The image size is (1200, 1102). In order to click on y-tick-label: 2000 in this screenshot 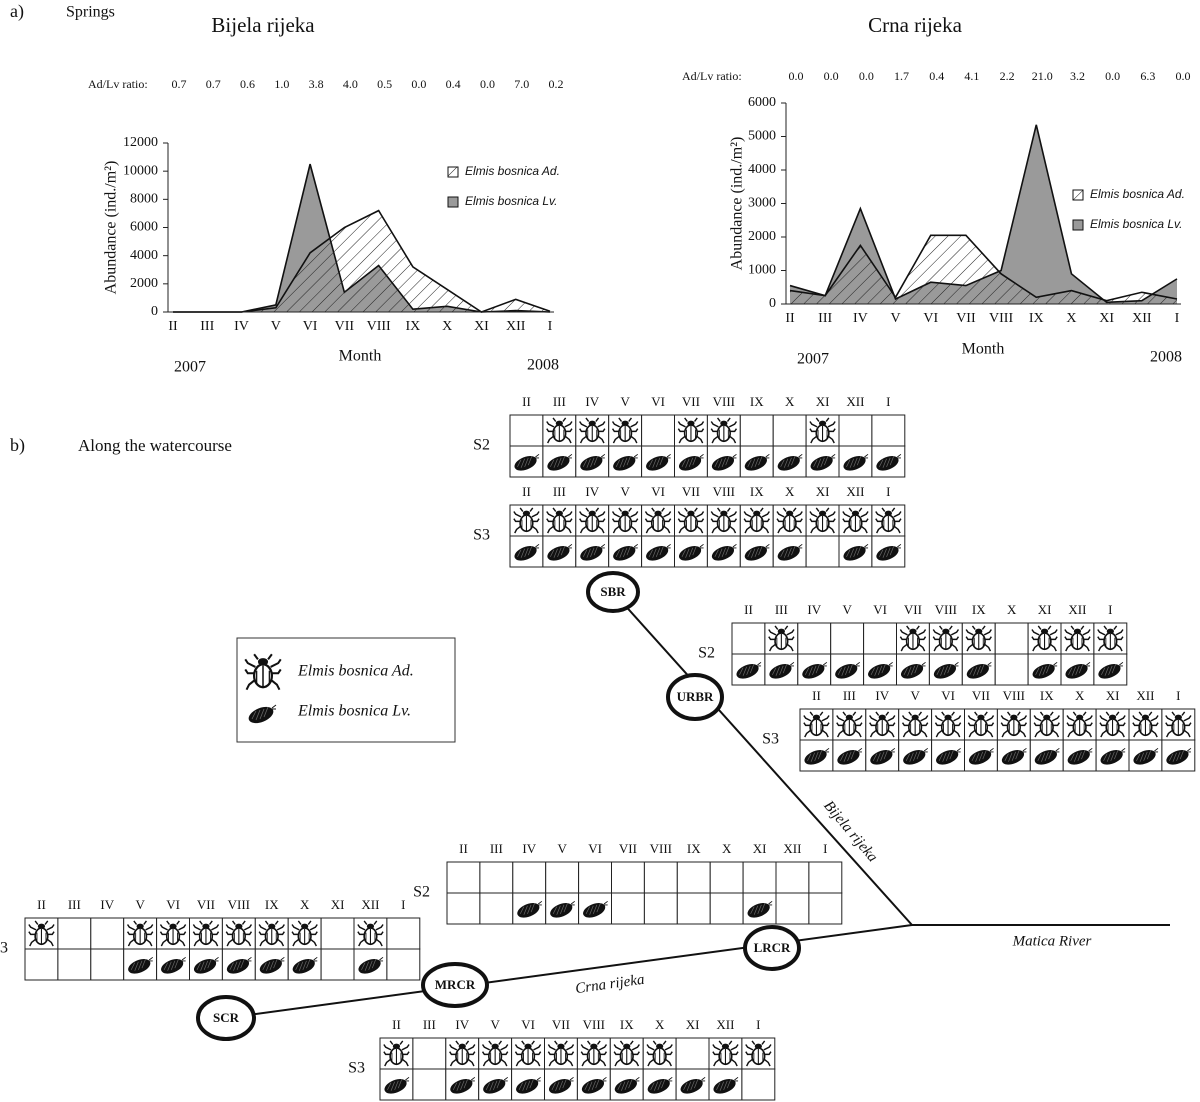, I will do `click(144, 283)`.